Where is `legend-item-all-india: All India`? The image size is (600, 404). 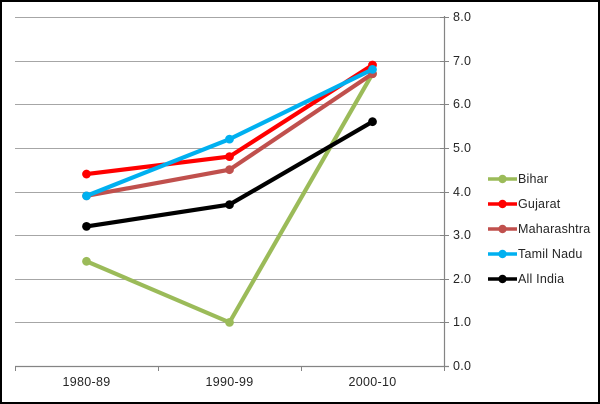 legend-item-all-india: All India is located at coordinates (538, 278).